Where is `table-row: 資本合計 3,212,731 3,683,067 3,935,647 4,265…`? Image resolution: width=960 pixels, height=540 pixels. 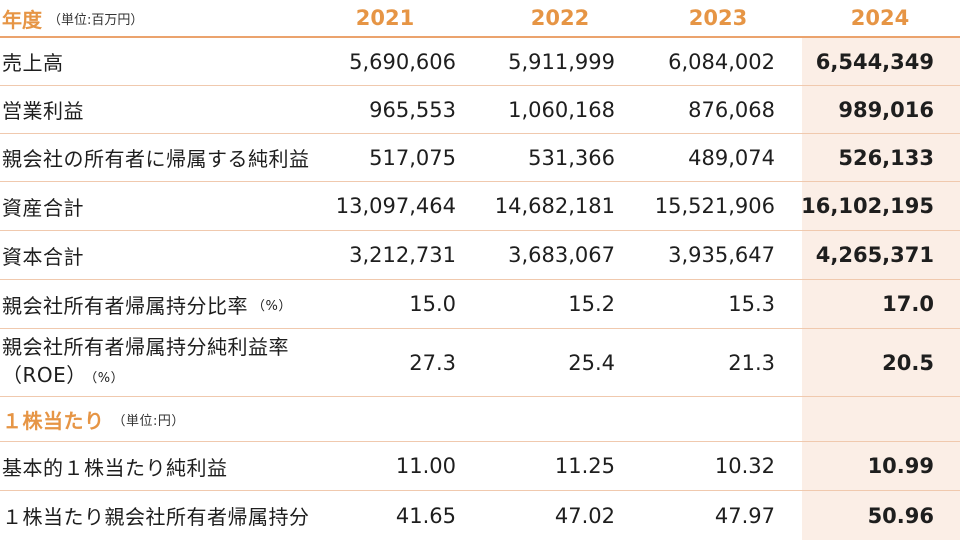
table-row: 資本合計 3,212,731 3,683,067 3,935,647 4,265… is located at coordinates (480, 255).